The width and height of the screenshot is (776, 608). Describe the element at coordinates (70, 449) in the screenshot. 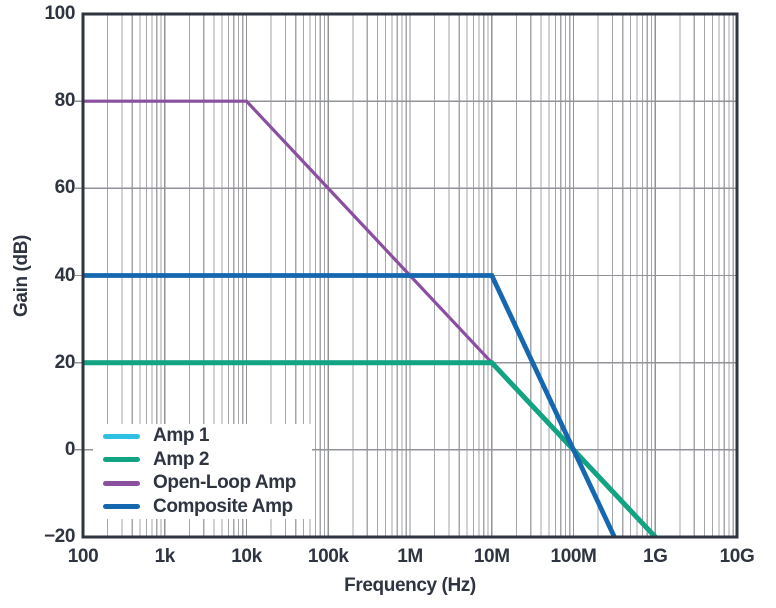

I see `y-tick-label: 0` at that location.